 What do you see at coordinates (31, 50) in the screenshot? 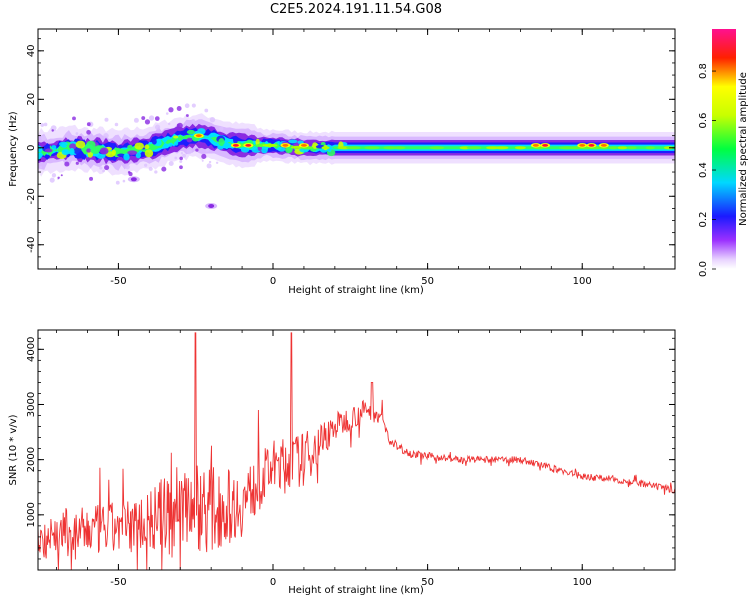
I see `spectrogram-ytick-label: 40` at bounding box center [31, 50].